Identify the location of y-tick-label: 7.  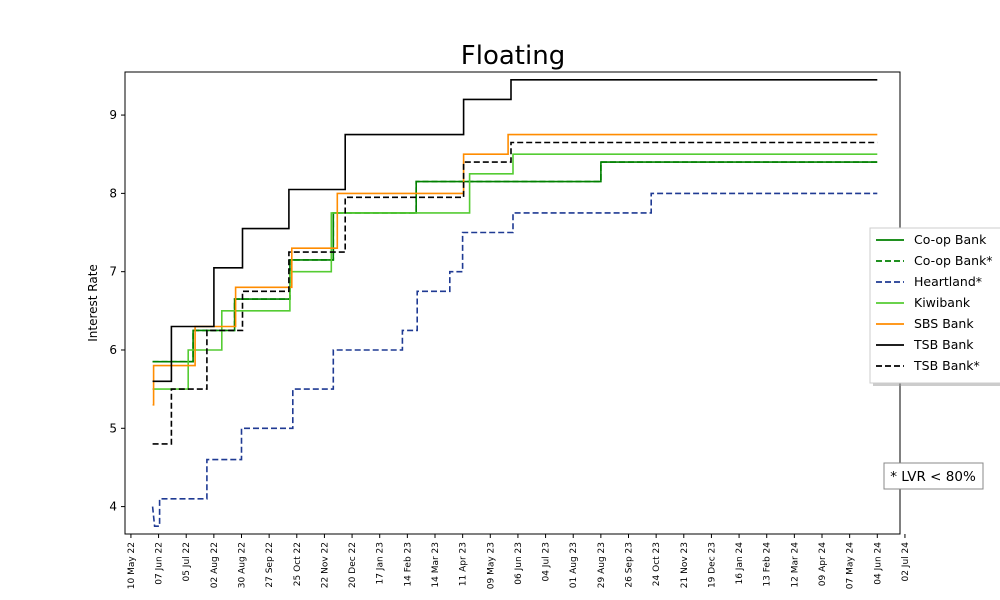
(113, 272).